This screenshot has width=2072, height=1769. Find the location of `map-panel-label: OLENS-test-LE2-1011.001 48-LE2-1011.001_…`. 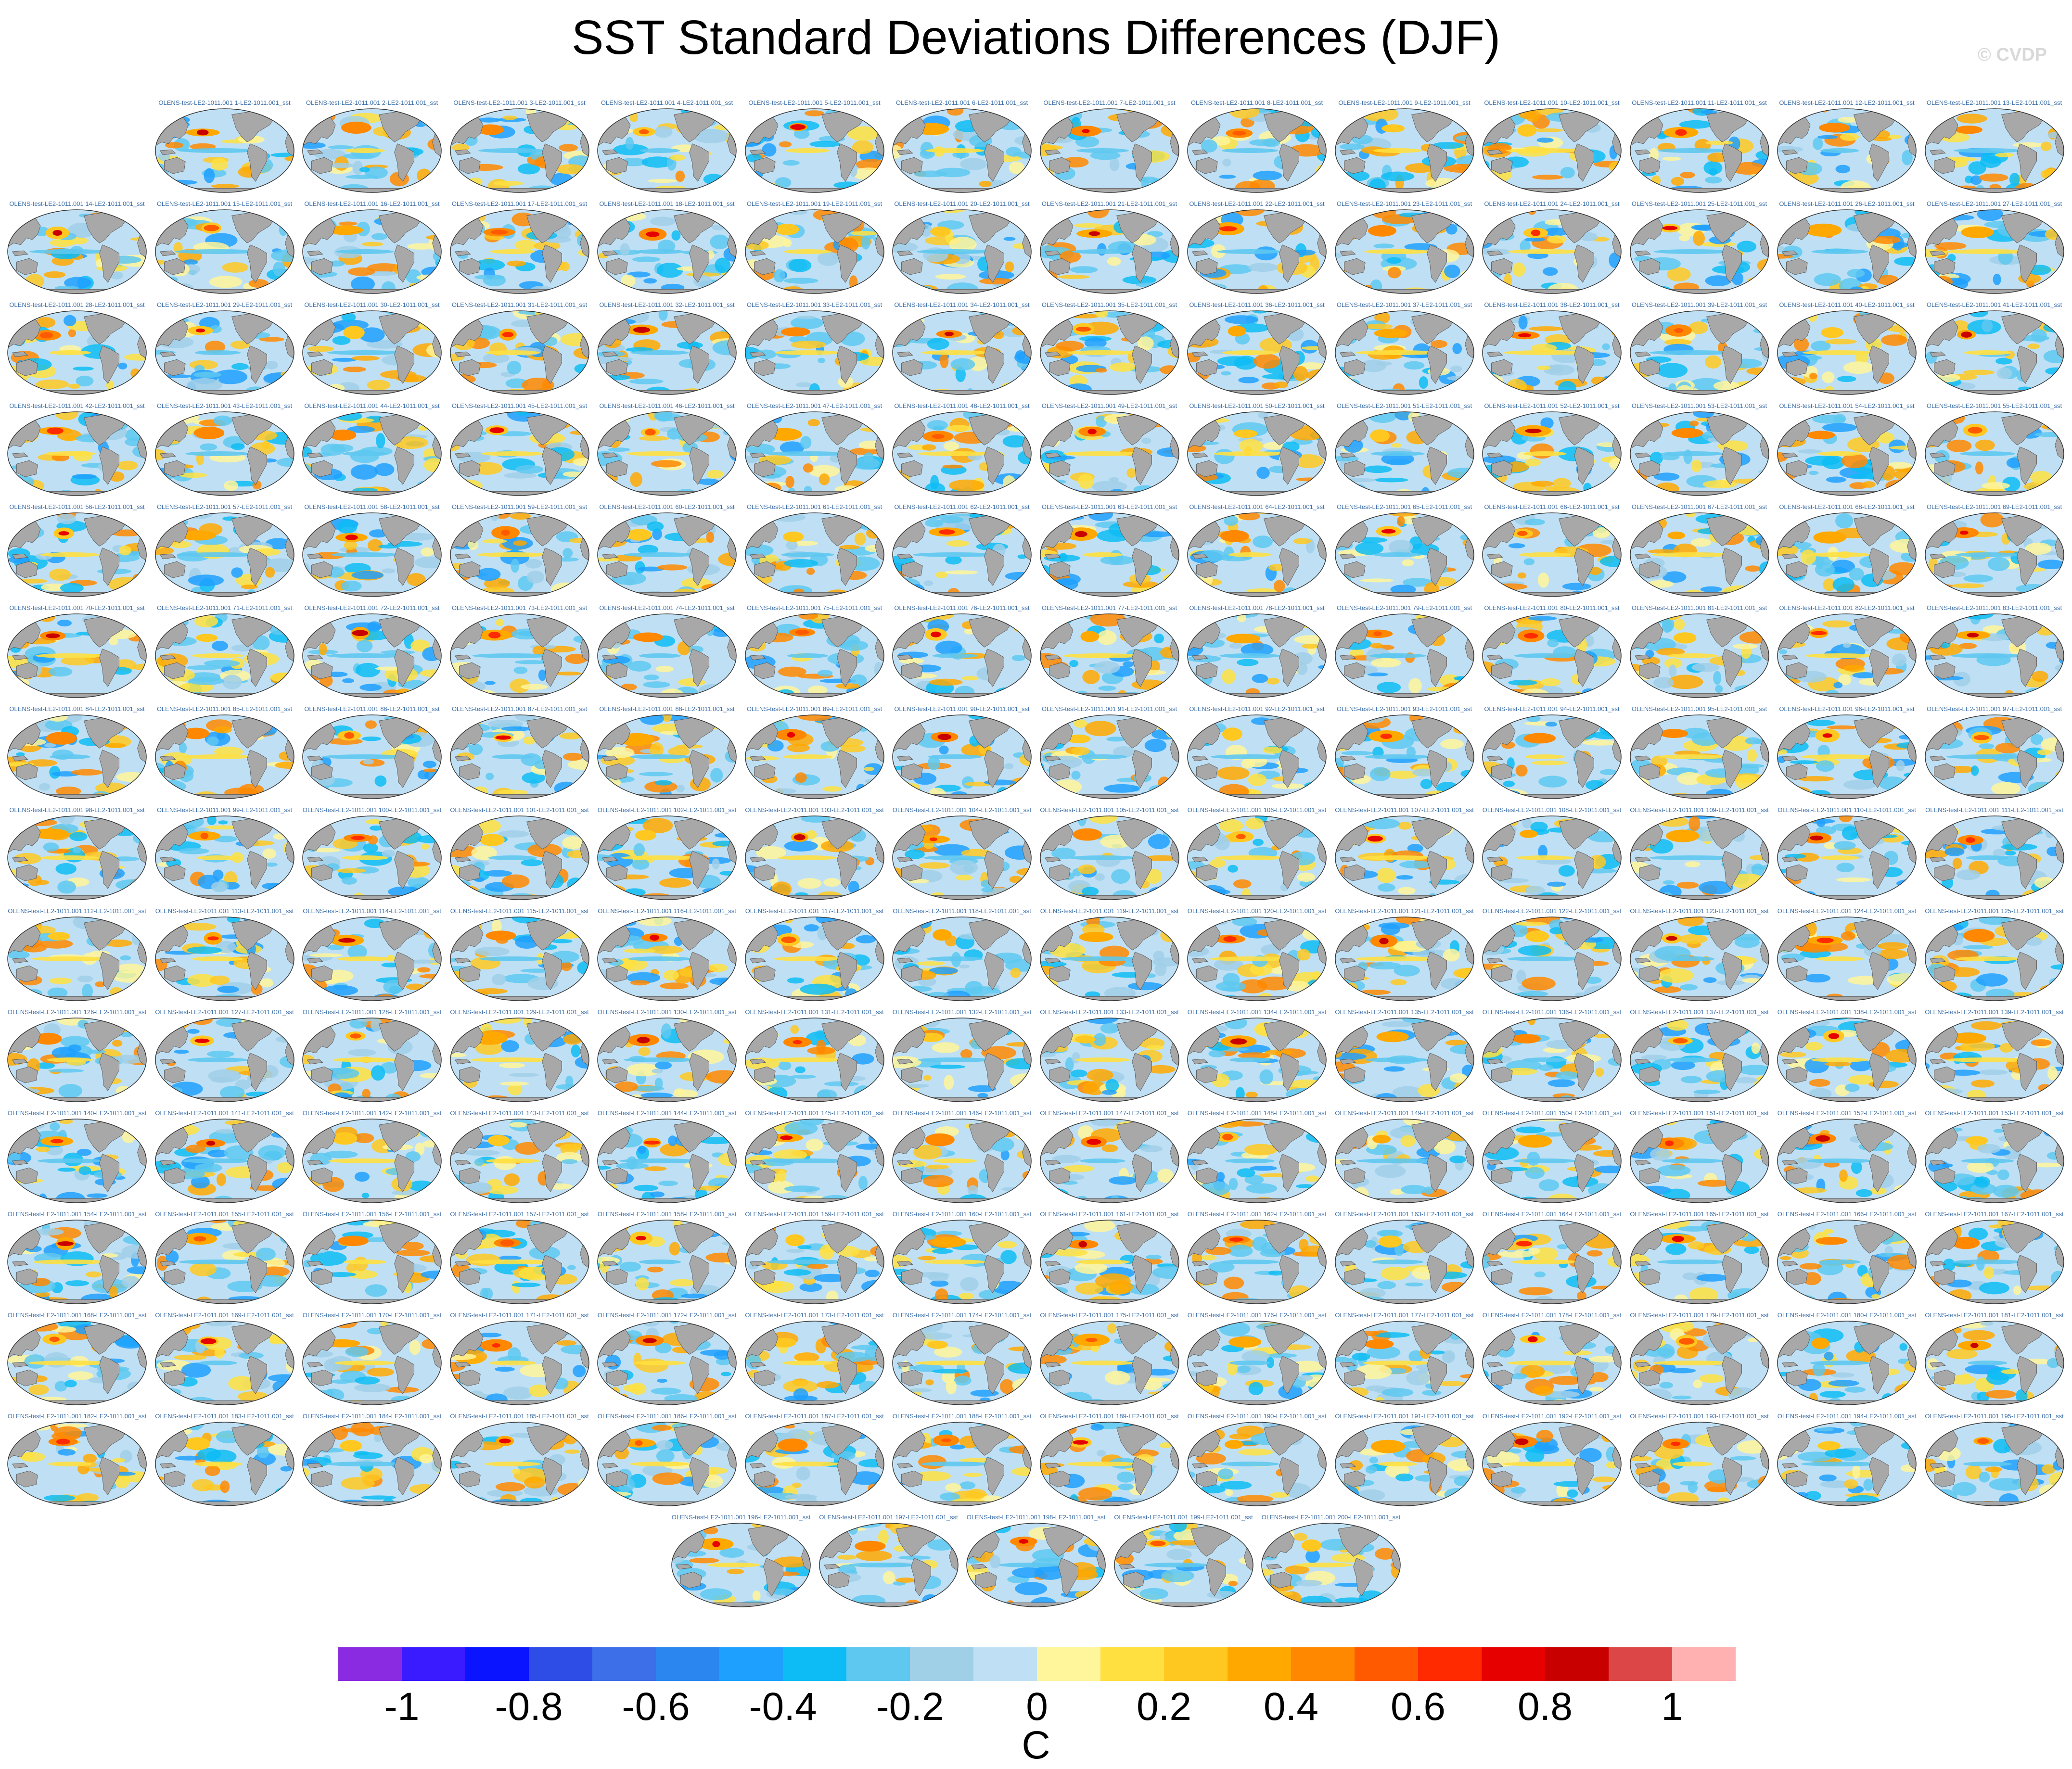

map-panel-label: OLENS-test-LE2-1011.001 48-LE2-1011.001_… is located at coordinates (962, 405).